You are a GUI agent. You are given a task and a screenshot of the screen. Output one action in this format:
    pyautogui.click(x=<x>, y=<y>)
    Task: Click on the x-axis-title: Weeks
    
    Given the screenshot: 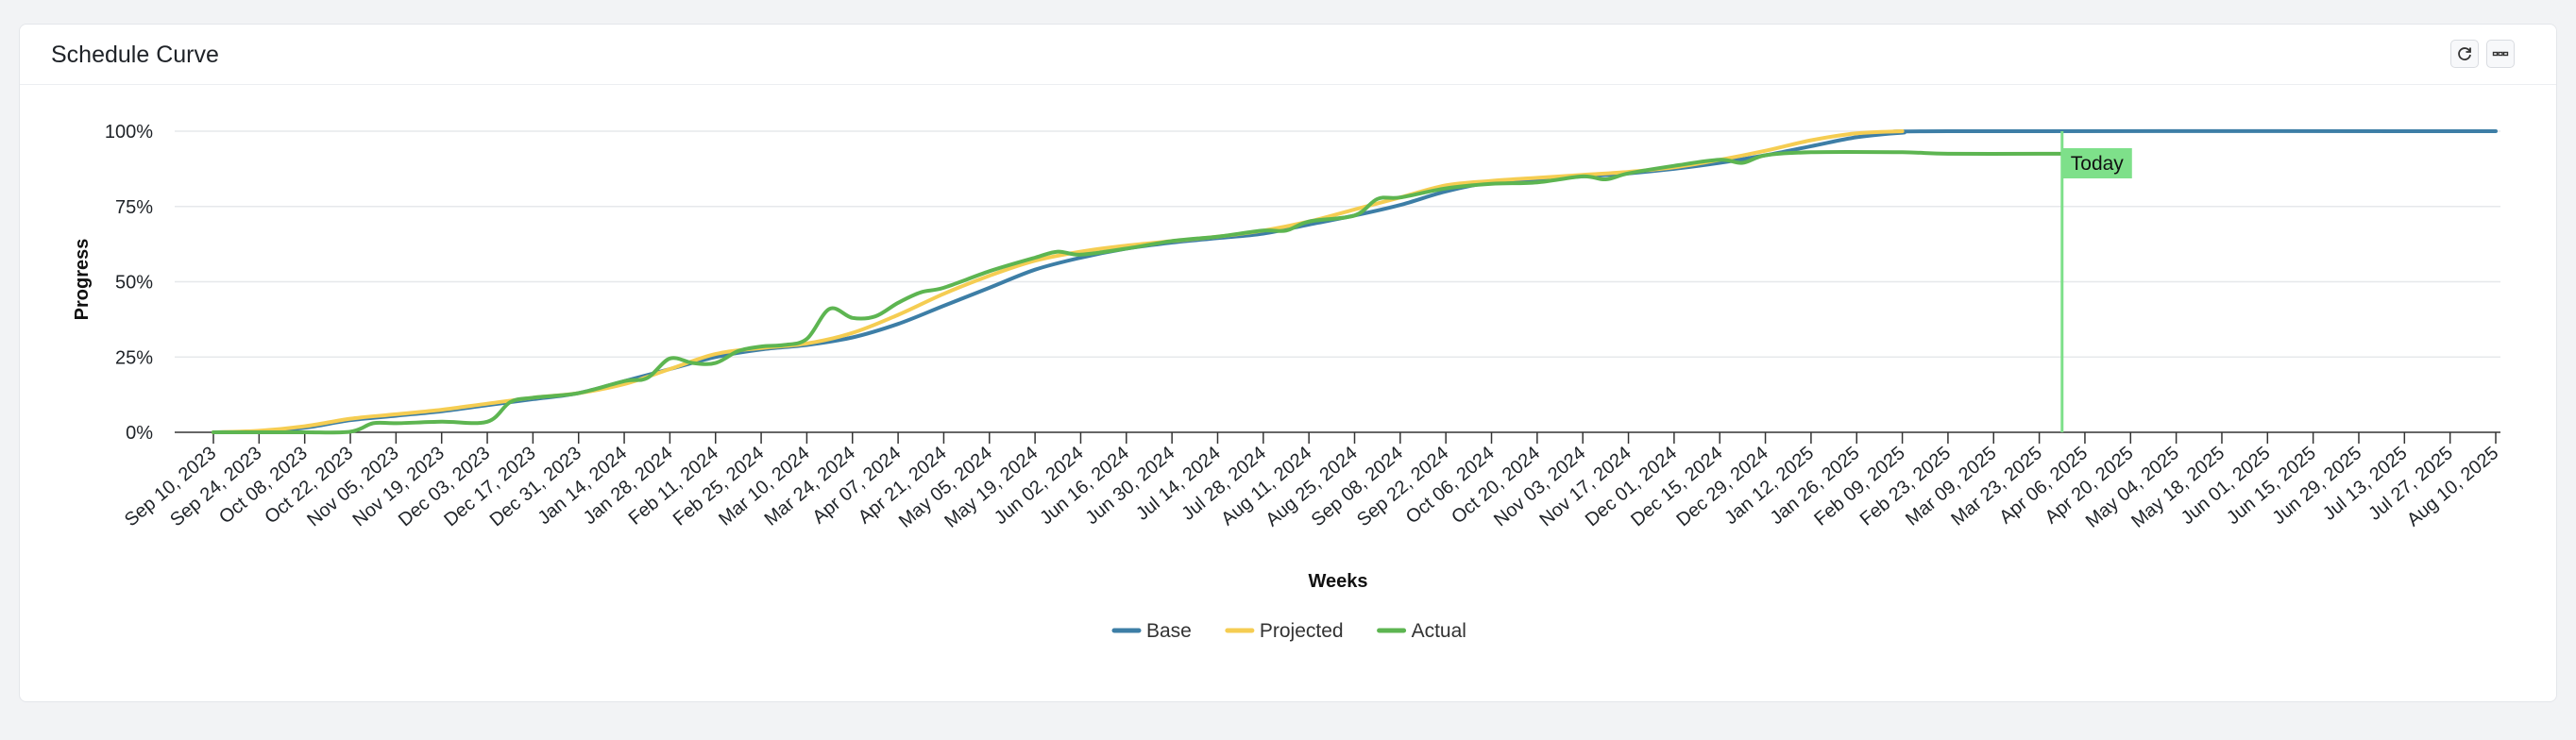 What is the action you would take?
    pyautogui.click(x=1337, y=581)
    